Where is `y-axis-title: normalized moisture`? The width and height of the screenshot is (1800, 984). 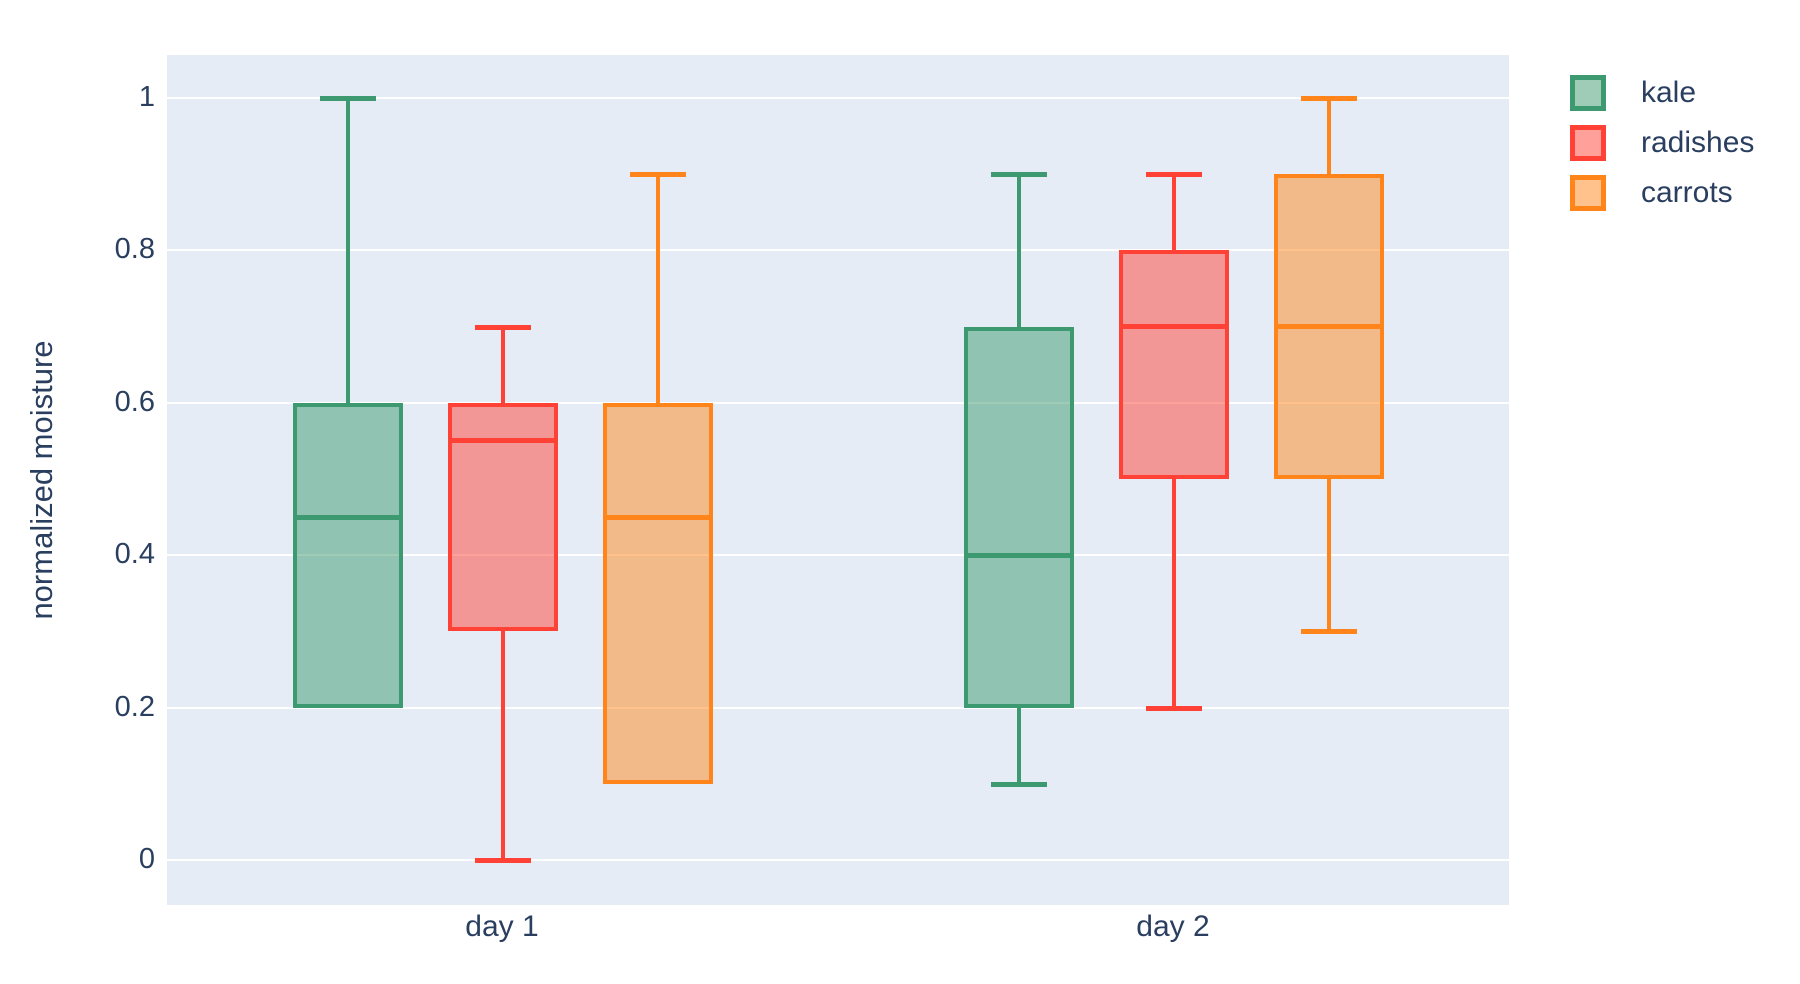 y-axis-title: normalized moisture is located at coordinates (41, 480).